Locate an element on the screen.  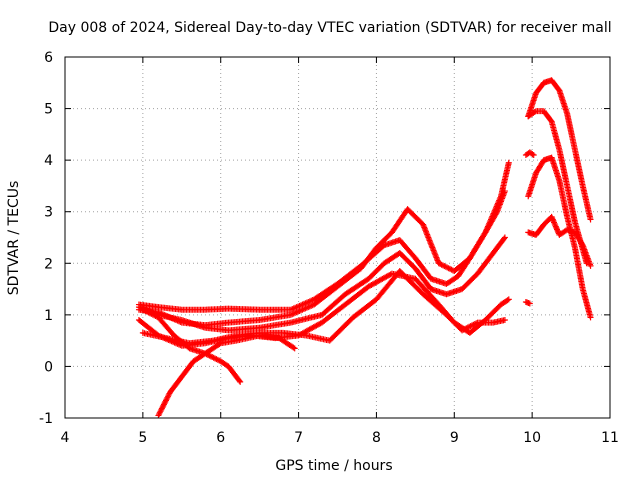
series-track-m is located at coordinates (527, 302).